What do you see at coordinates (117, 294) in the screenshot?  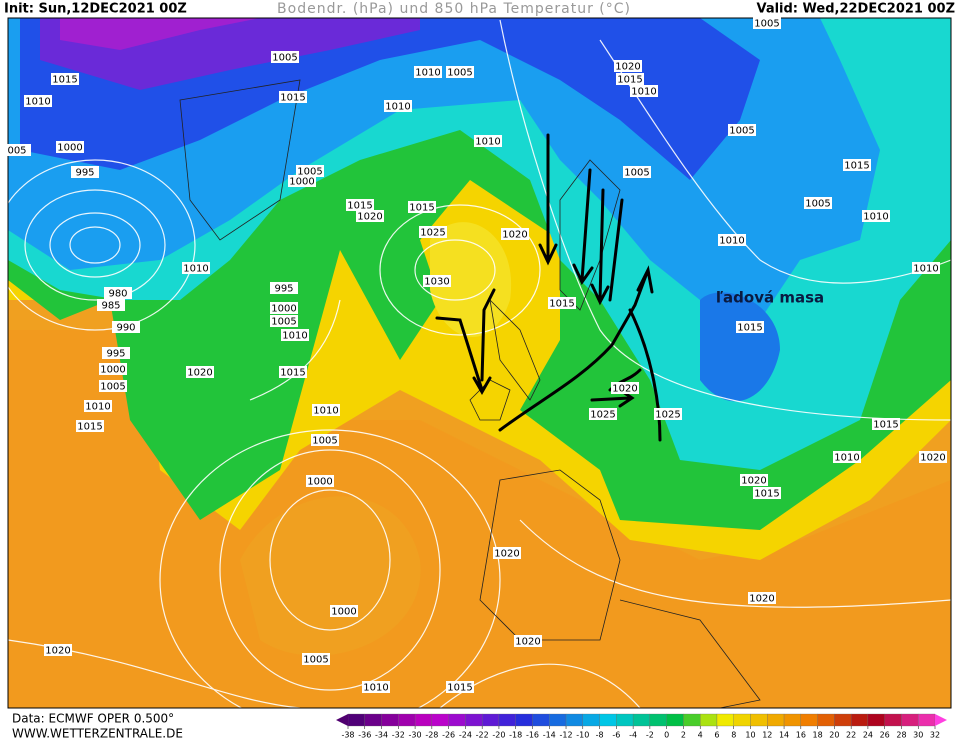 I see `isobar-label: 980` at bounding box center [117, 294].